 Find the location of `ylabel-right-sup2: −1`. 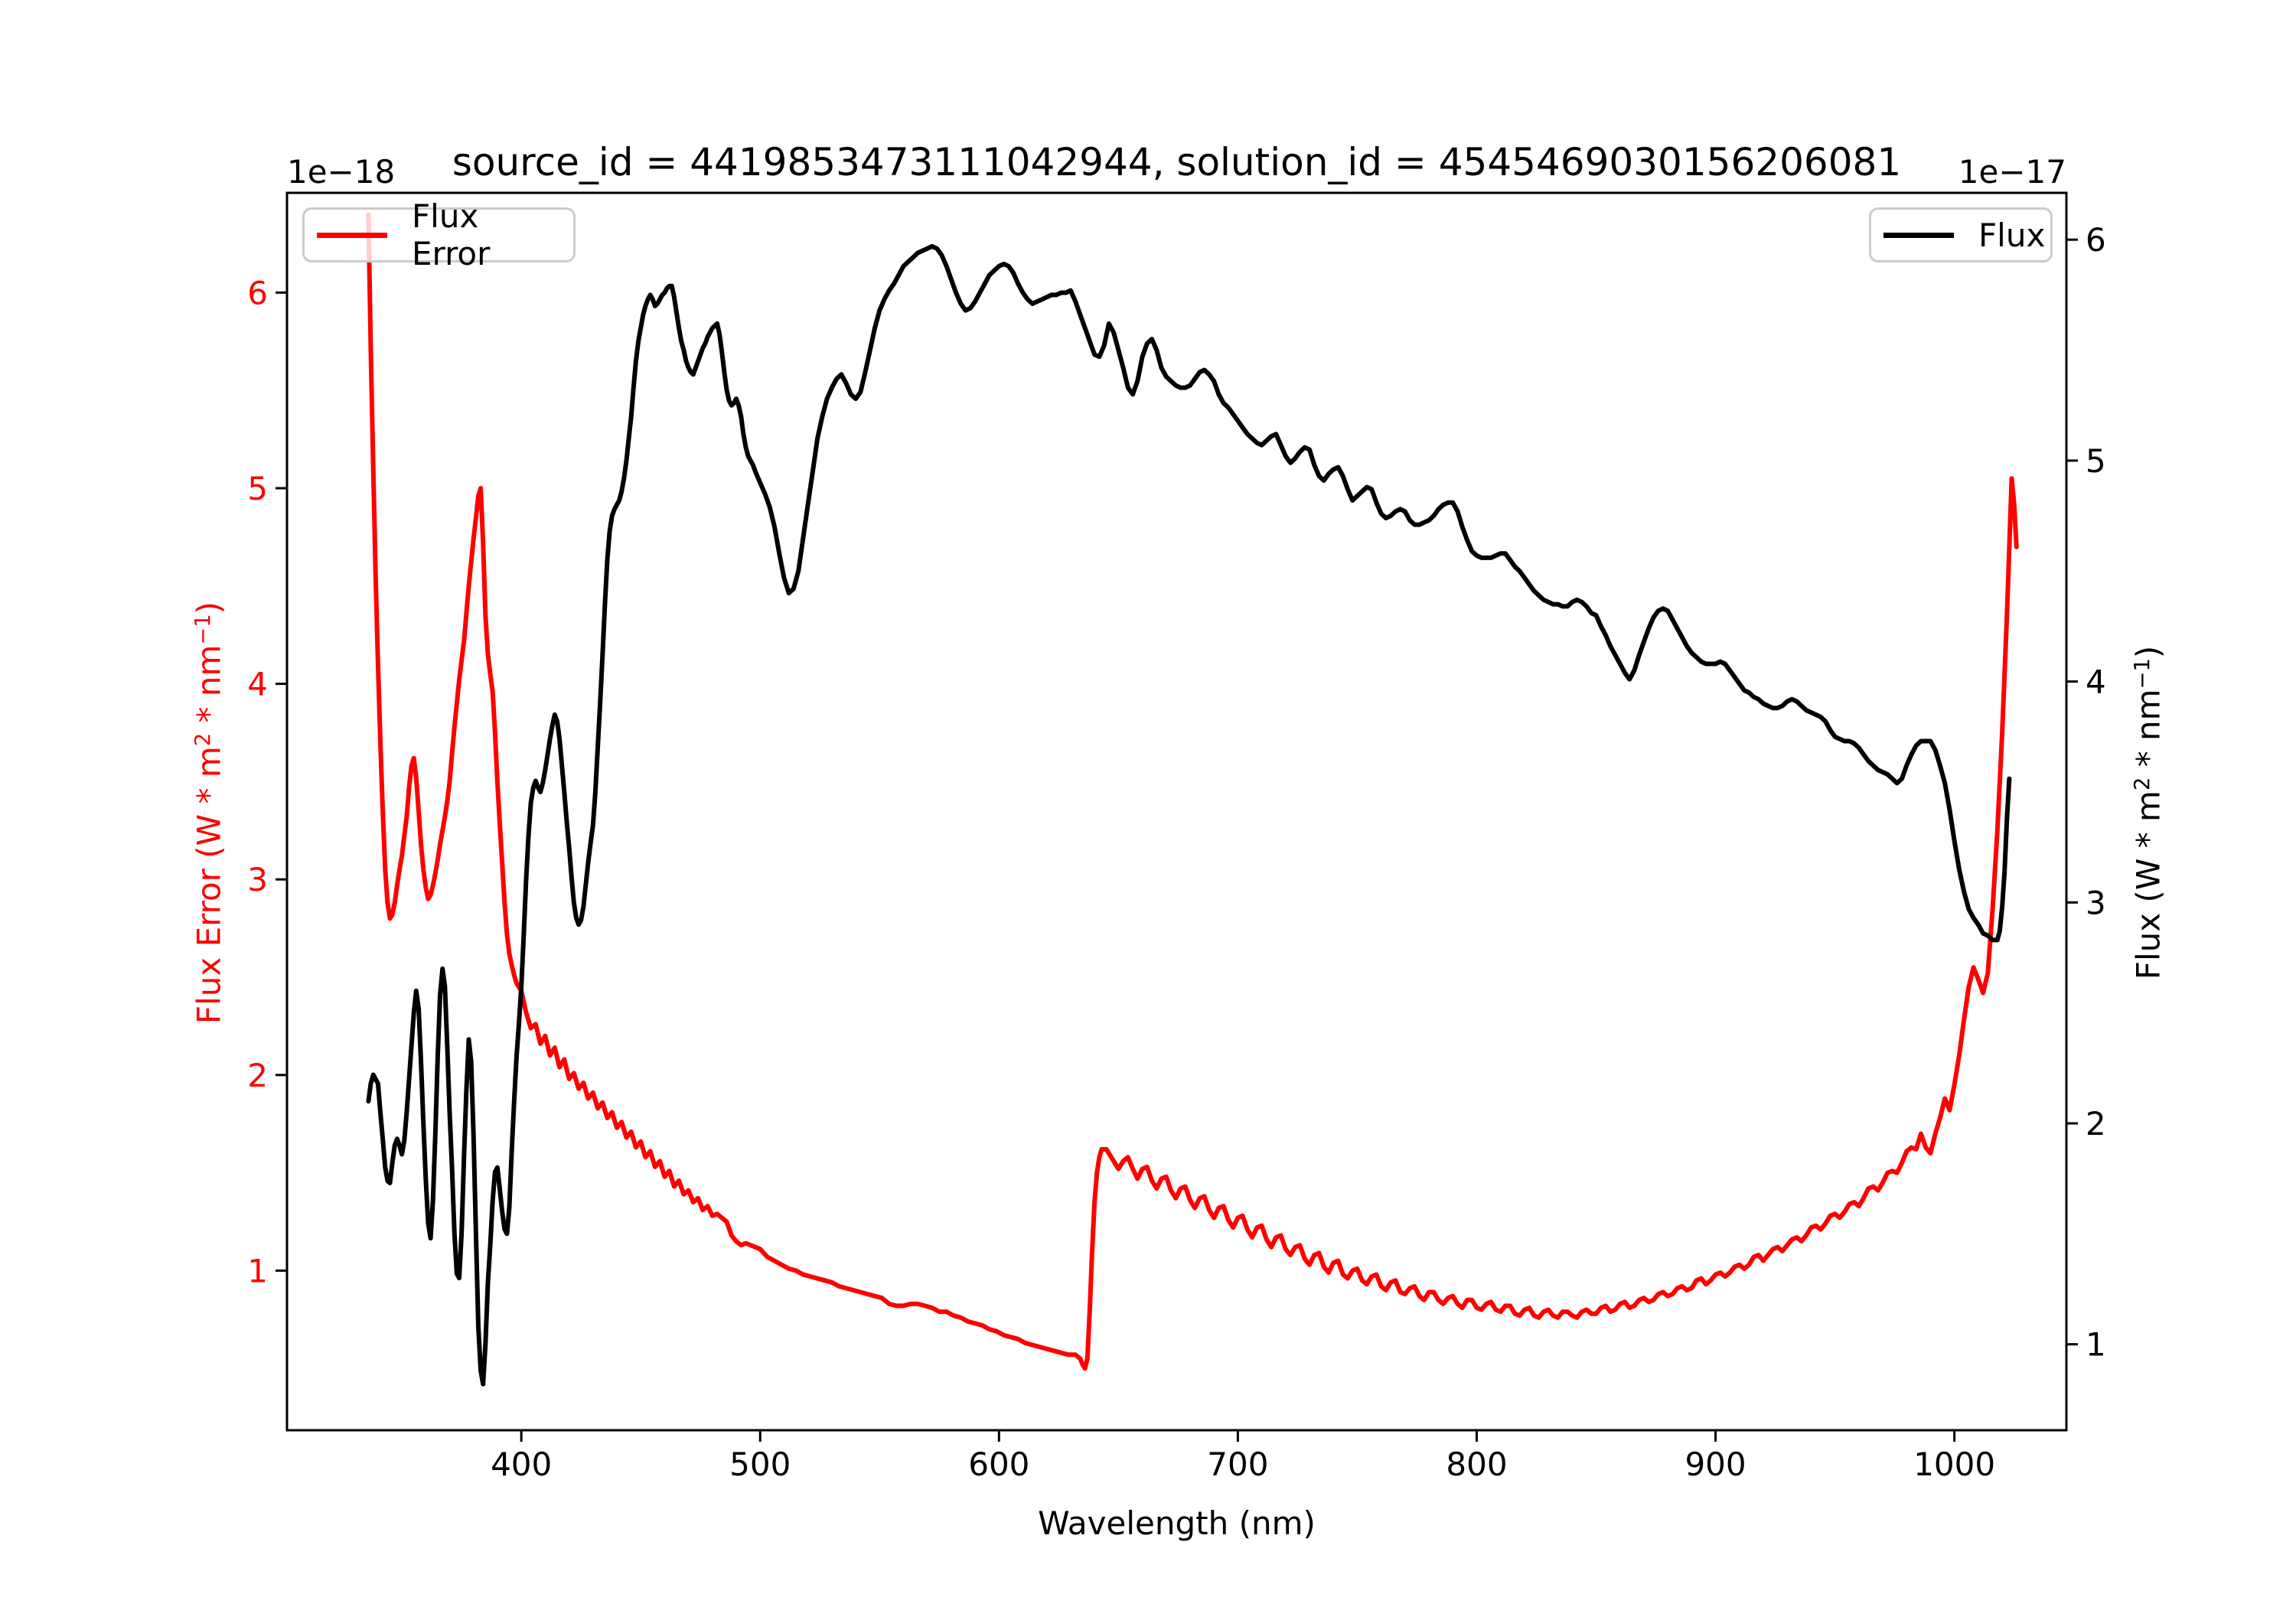

ylabel-right-sup2: −1 is located at coordinates (2142, 673).